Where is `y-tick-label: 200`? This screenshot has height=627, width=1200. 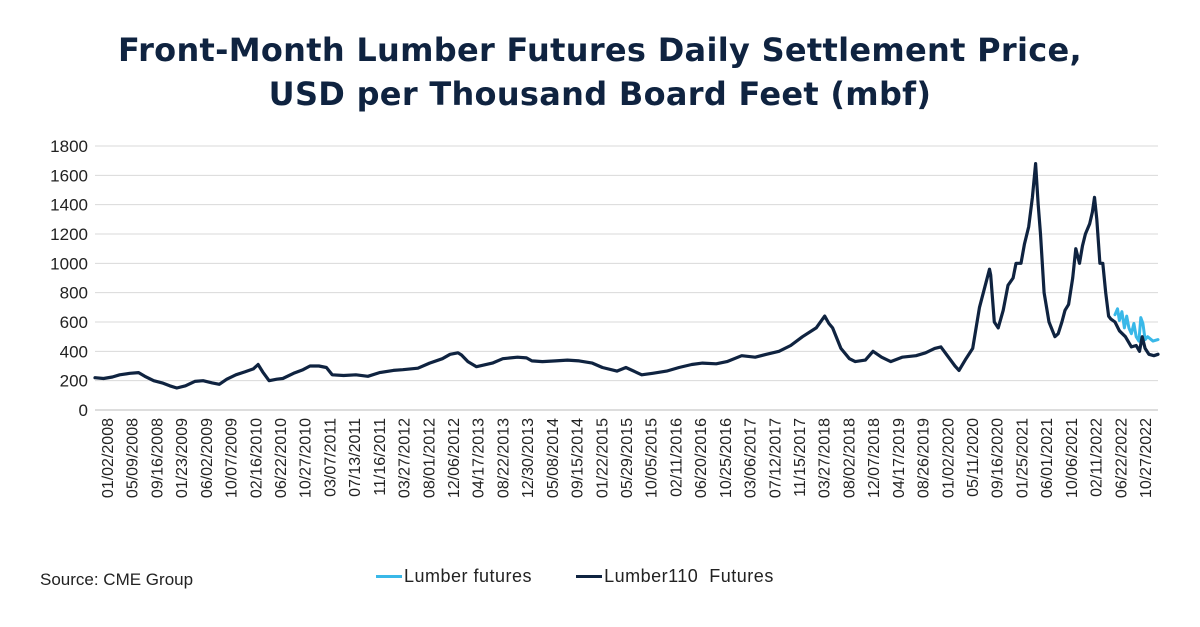 y-tick-label: 200 is located at coordinates (74, 381).